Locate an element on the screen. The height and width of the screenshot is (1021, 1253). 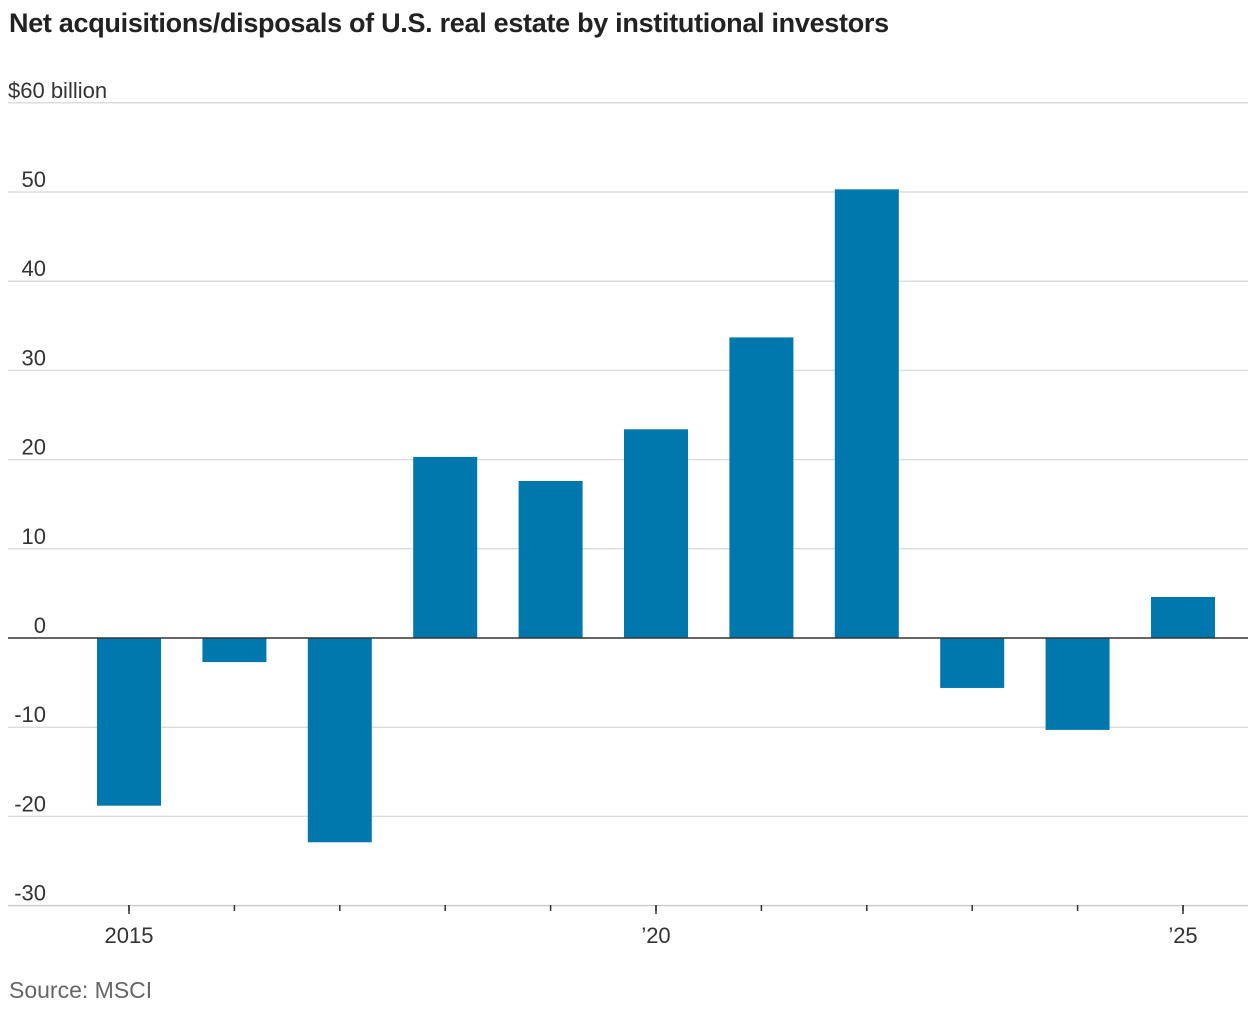
bar-2017 is located at coordinates (339, 740).